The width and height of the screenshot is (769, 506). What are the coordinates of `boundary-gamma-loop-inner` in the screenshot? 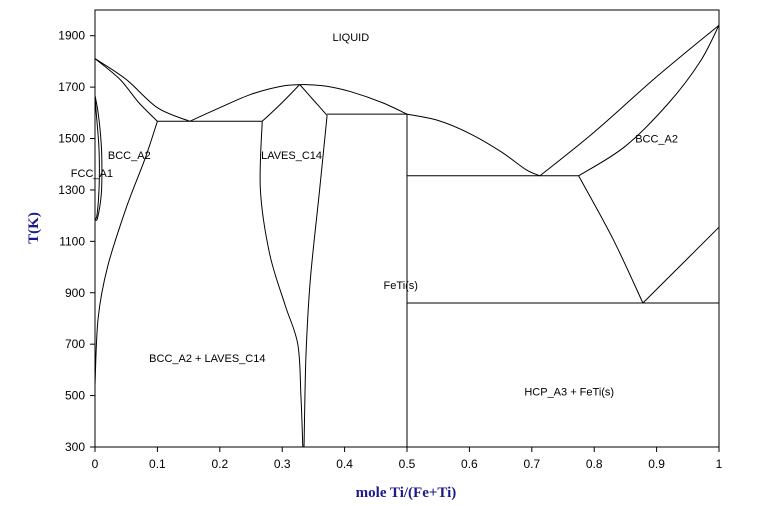 It's located at (97, 157).